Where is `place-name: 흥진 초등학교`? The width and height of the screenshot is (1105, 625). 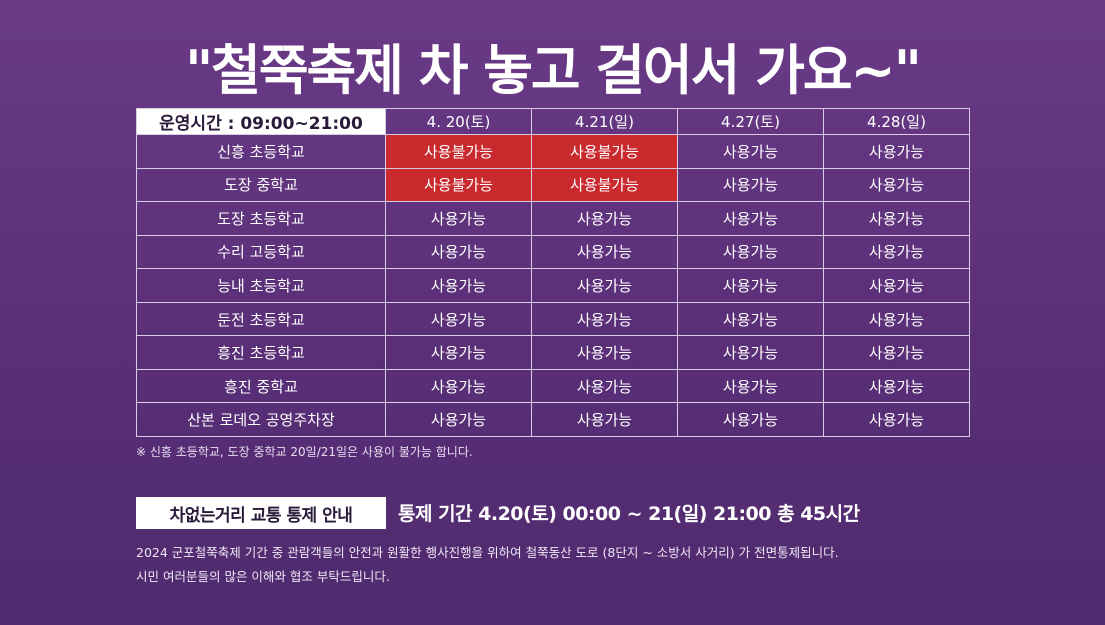
place-name: 흥진 초등학교 is located at coordinates (261, 352).